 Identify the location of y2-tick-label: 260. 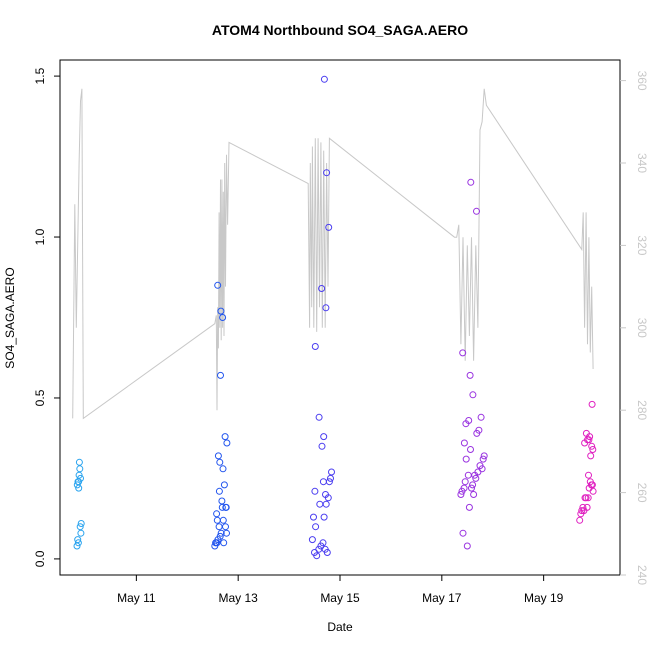
(642, 493).